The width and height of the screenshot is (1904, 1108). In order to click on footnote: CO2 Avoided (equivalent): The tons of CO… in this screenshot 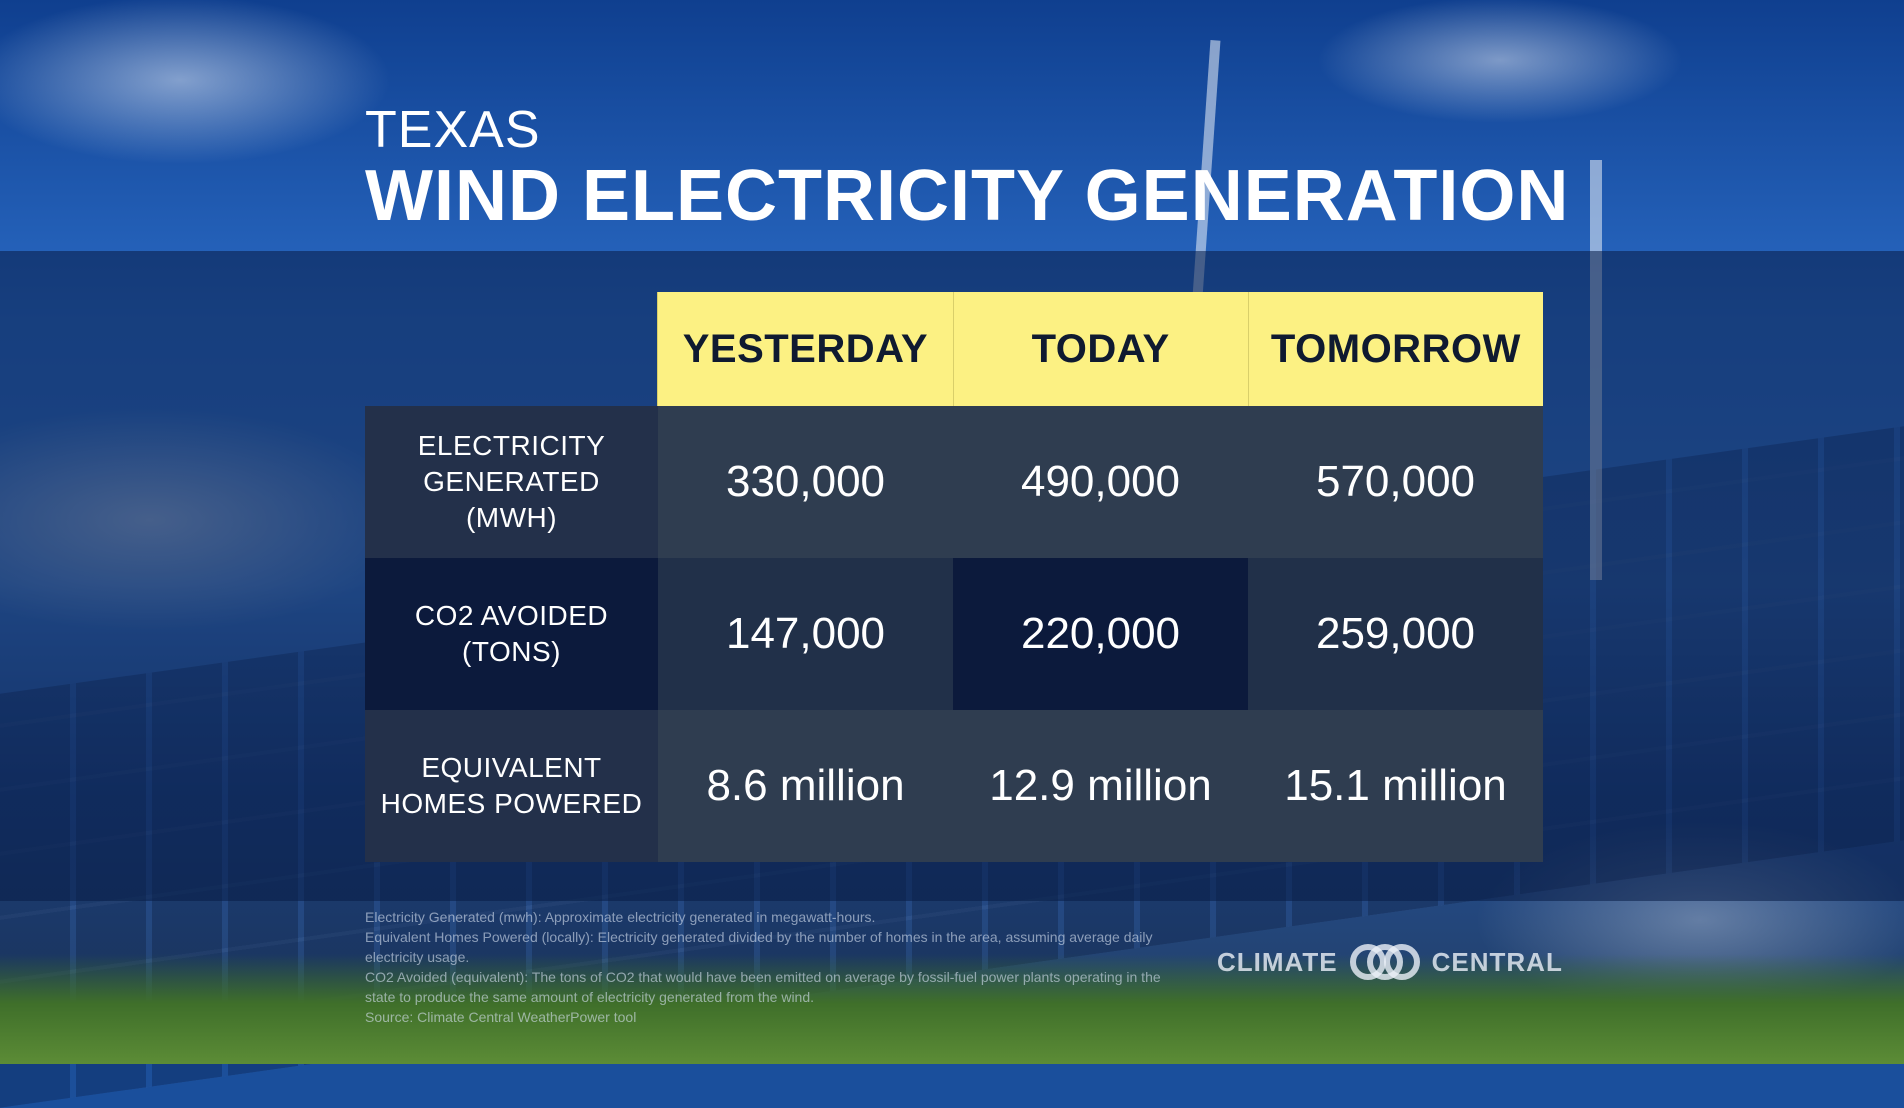, I will do `click(763, 987)`.